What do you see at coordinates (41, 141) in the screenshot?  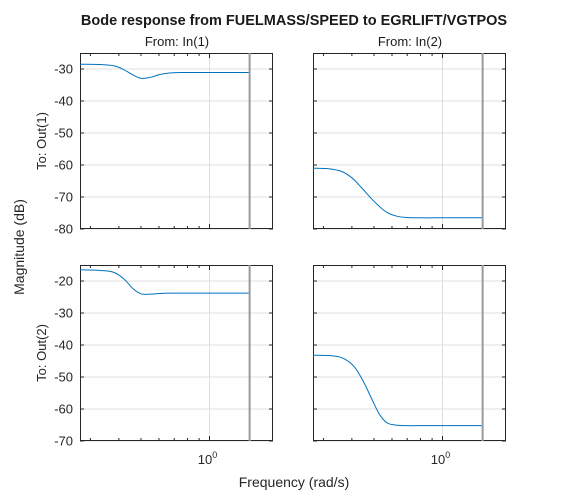 I see `row-label-out1: To: Out(1)` at bounding box center [41, 141].